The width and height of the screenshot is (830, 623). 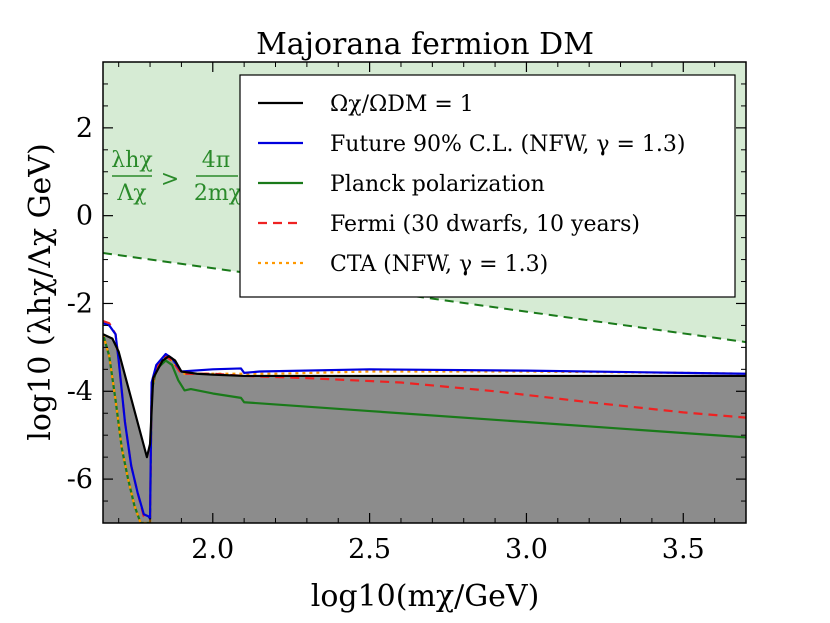 What do you see at coordinates (526, 549) in the screenshot?
I see `x-tick-label: 3.0` at bounding box center [526, 549].